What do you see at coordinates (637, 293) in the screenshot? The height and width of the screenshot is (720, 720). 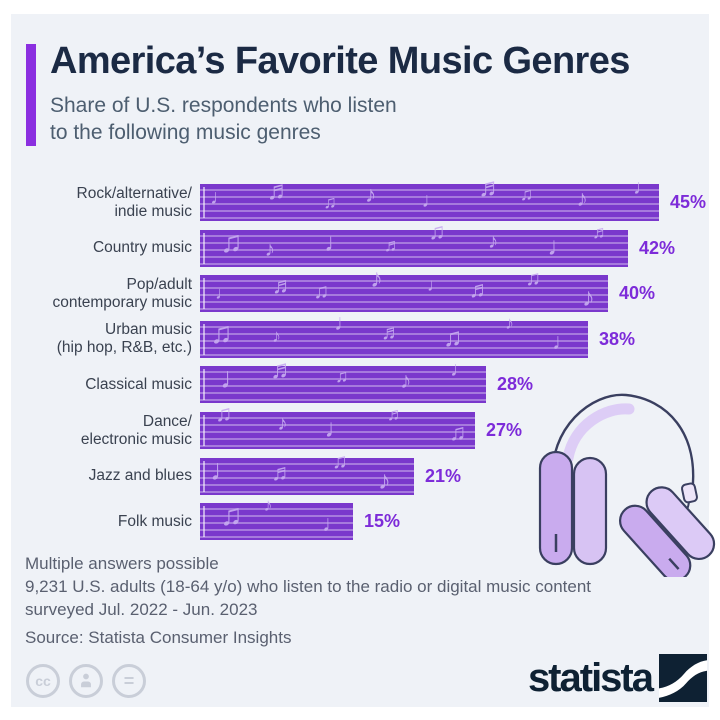 I see `bar-value: 40%` at bounding box center [637, 293].